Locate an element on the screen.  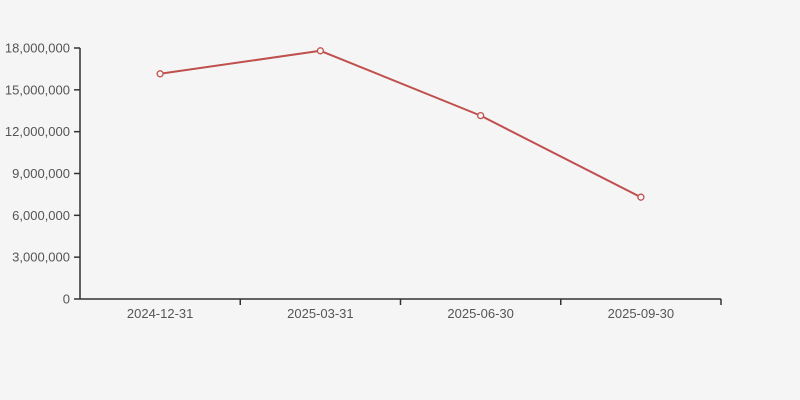
y-axis-tick-label: 12,000,000 is located at coordinates (37, 131).